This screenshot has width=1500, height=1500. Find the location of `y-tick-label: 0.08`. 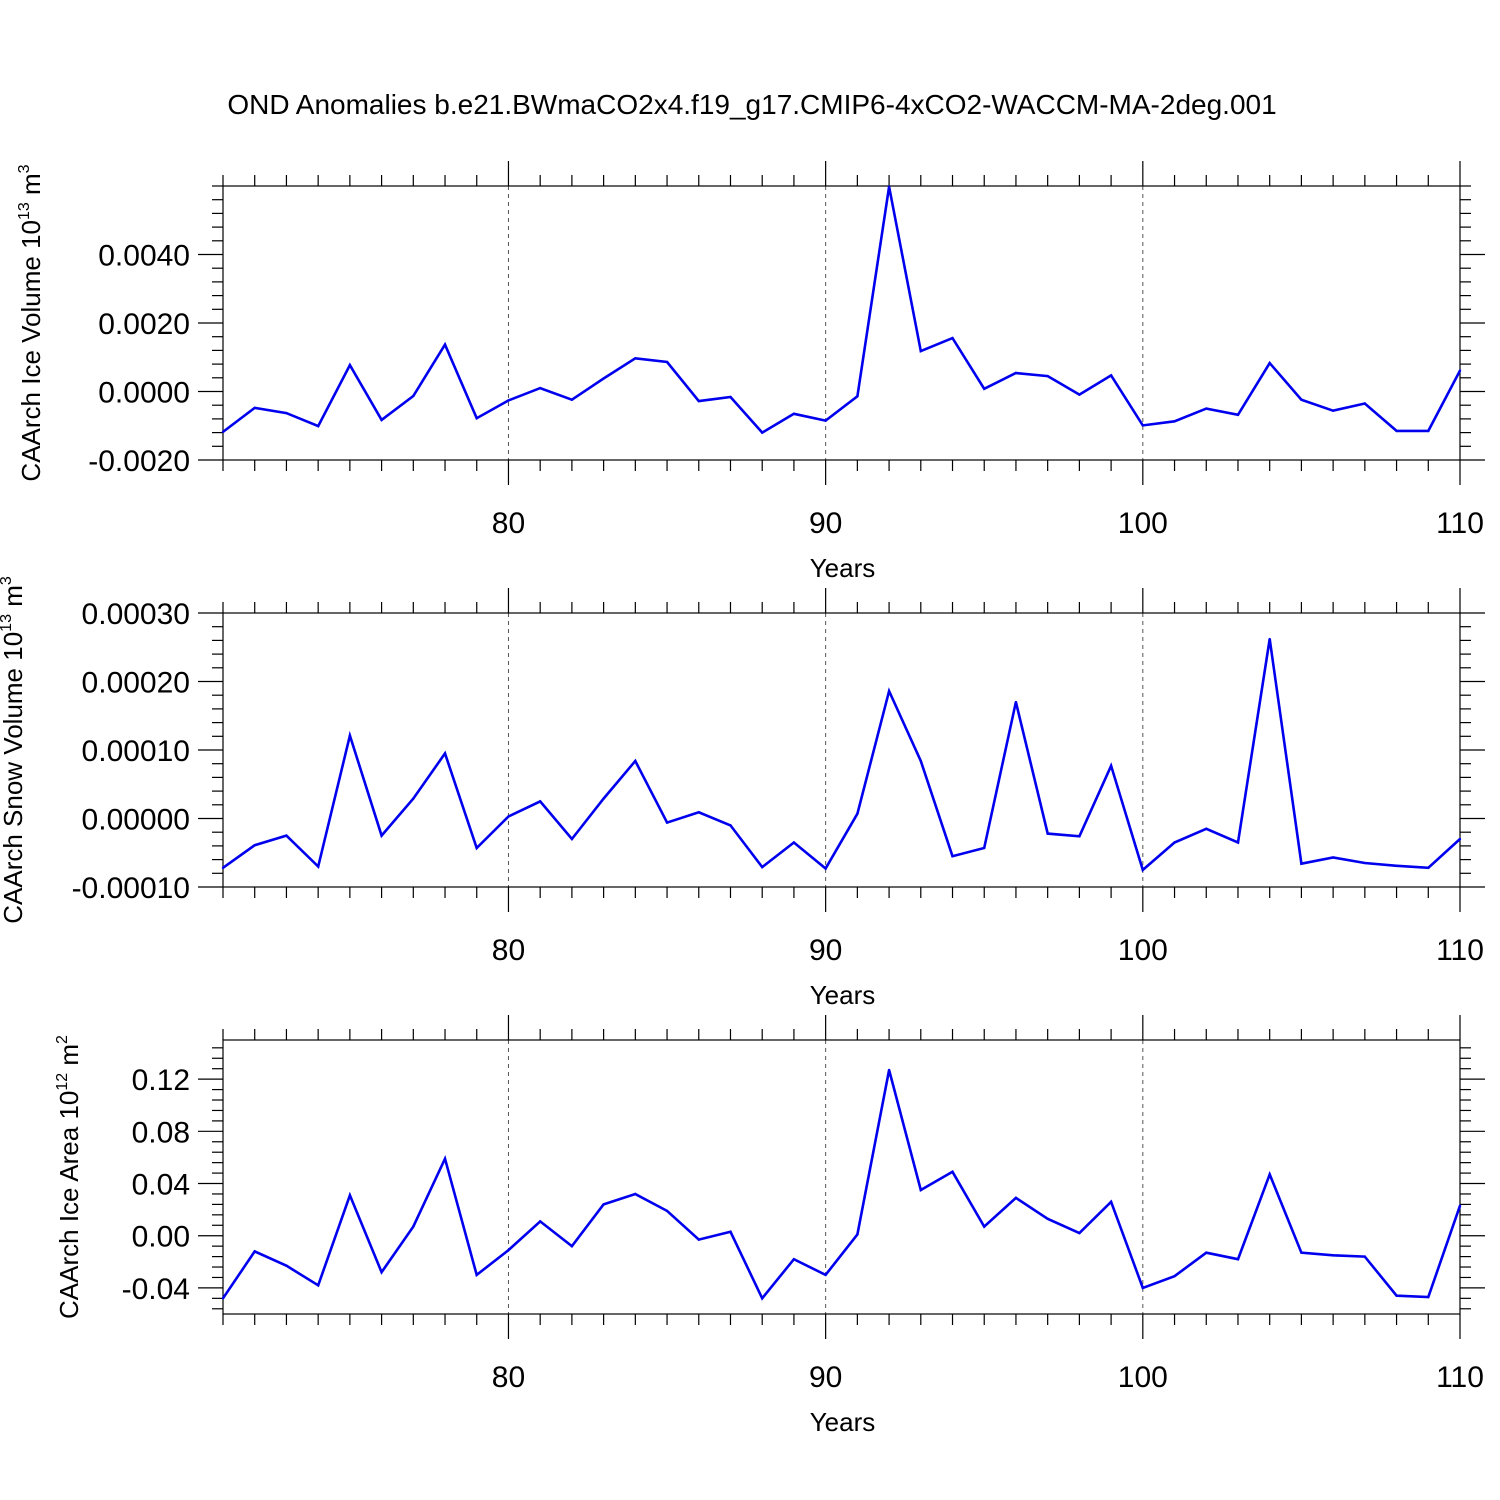

y-tick-label: 0.08 is located at coordinates (161, 1132).